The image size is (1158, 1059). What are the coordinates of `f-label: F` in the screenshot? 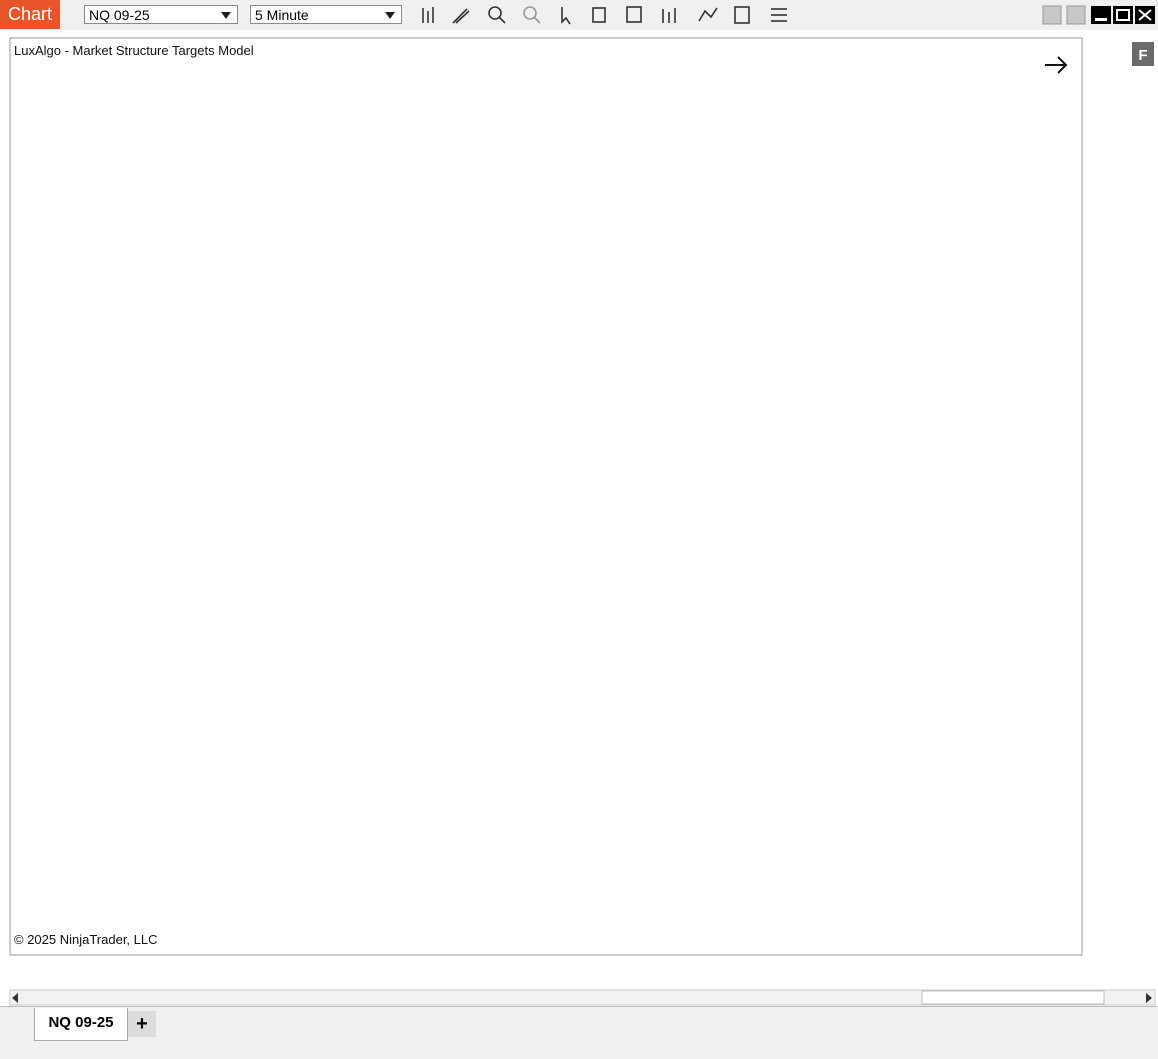 It's located at (1142, 55).